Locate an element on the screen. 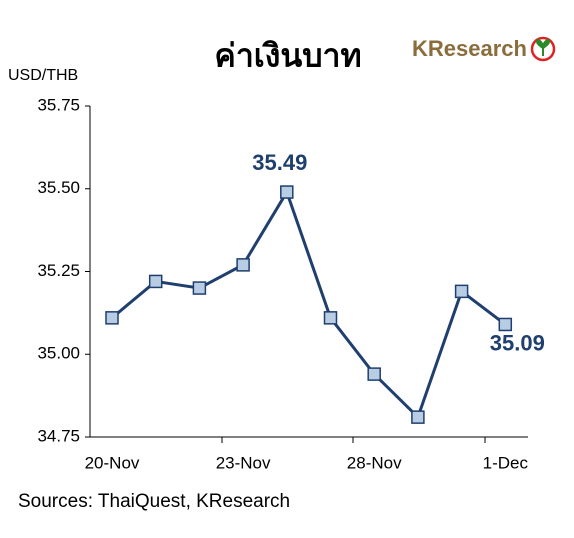 The width and height of the screenshot is (574, 538). y-tick-label: 35.50 is located at coordinates (58, 187).